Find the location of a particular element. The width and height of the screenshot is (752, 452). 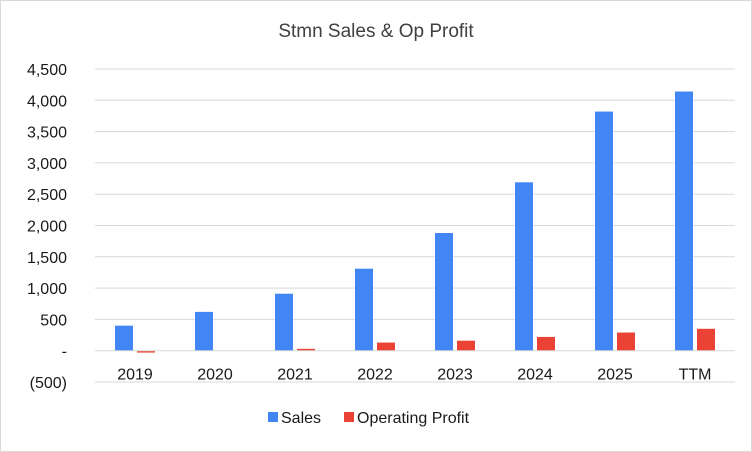

y-tick-label: 1,500 is located at coordinates (47, 258).